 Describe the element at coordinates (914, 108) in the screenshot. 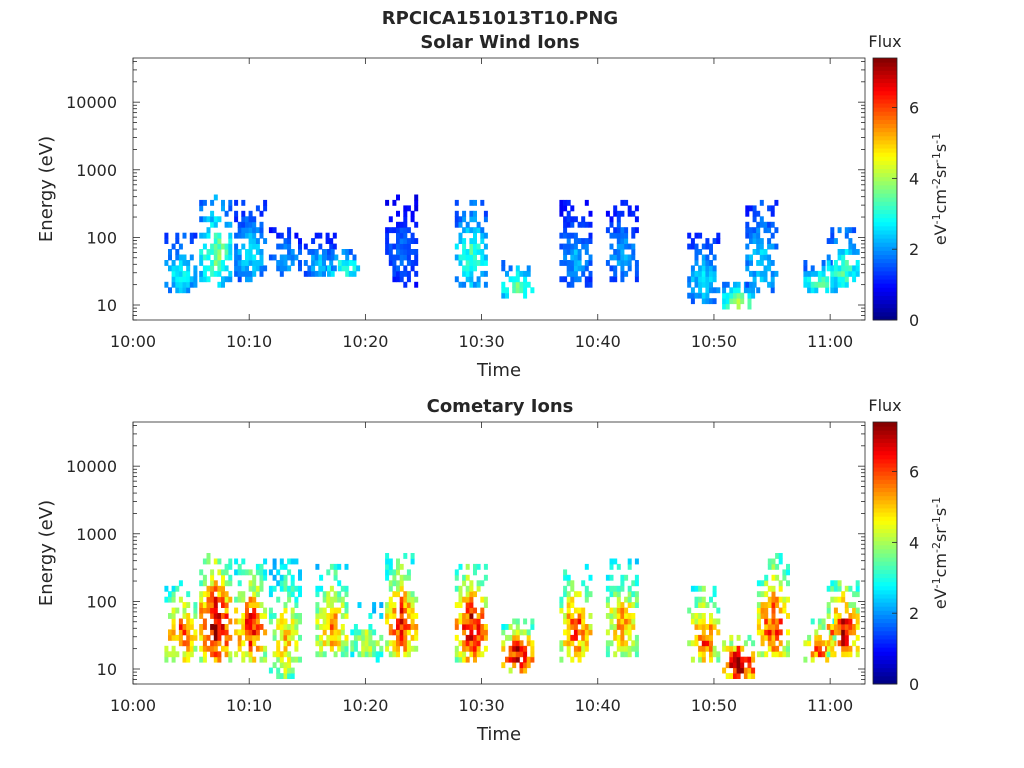

I see `colorbar-tick-label: 6` at that location.